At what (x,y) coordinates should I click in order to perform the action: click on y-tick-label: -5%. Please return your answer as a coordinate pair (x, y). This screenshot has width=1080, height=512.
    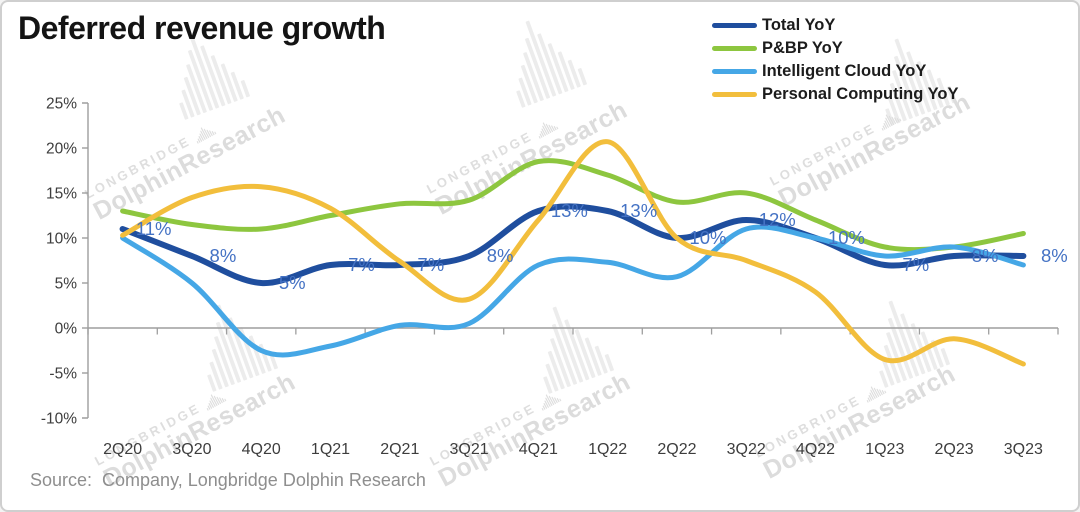
    Looking at the image, I should click on (63, 374).